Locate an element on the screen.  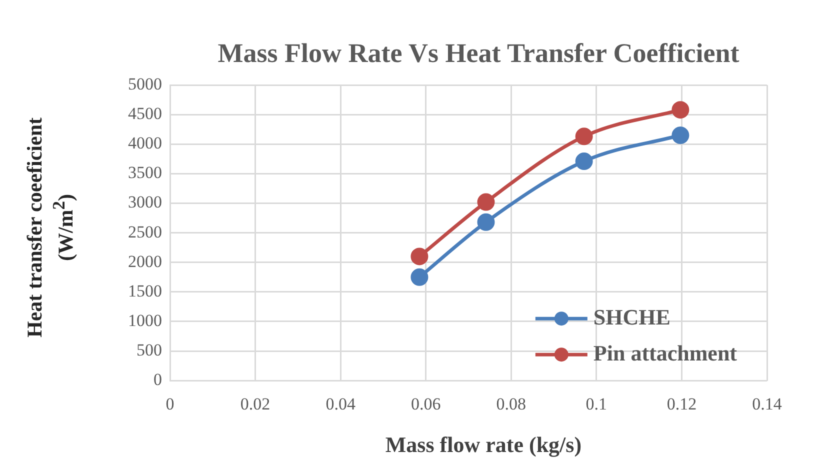
legend-label: SHCHE is located at coordinates (631, 317).